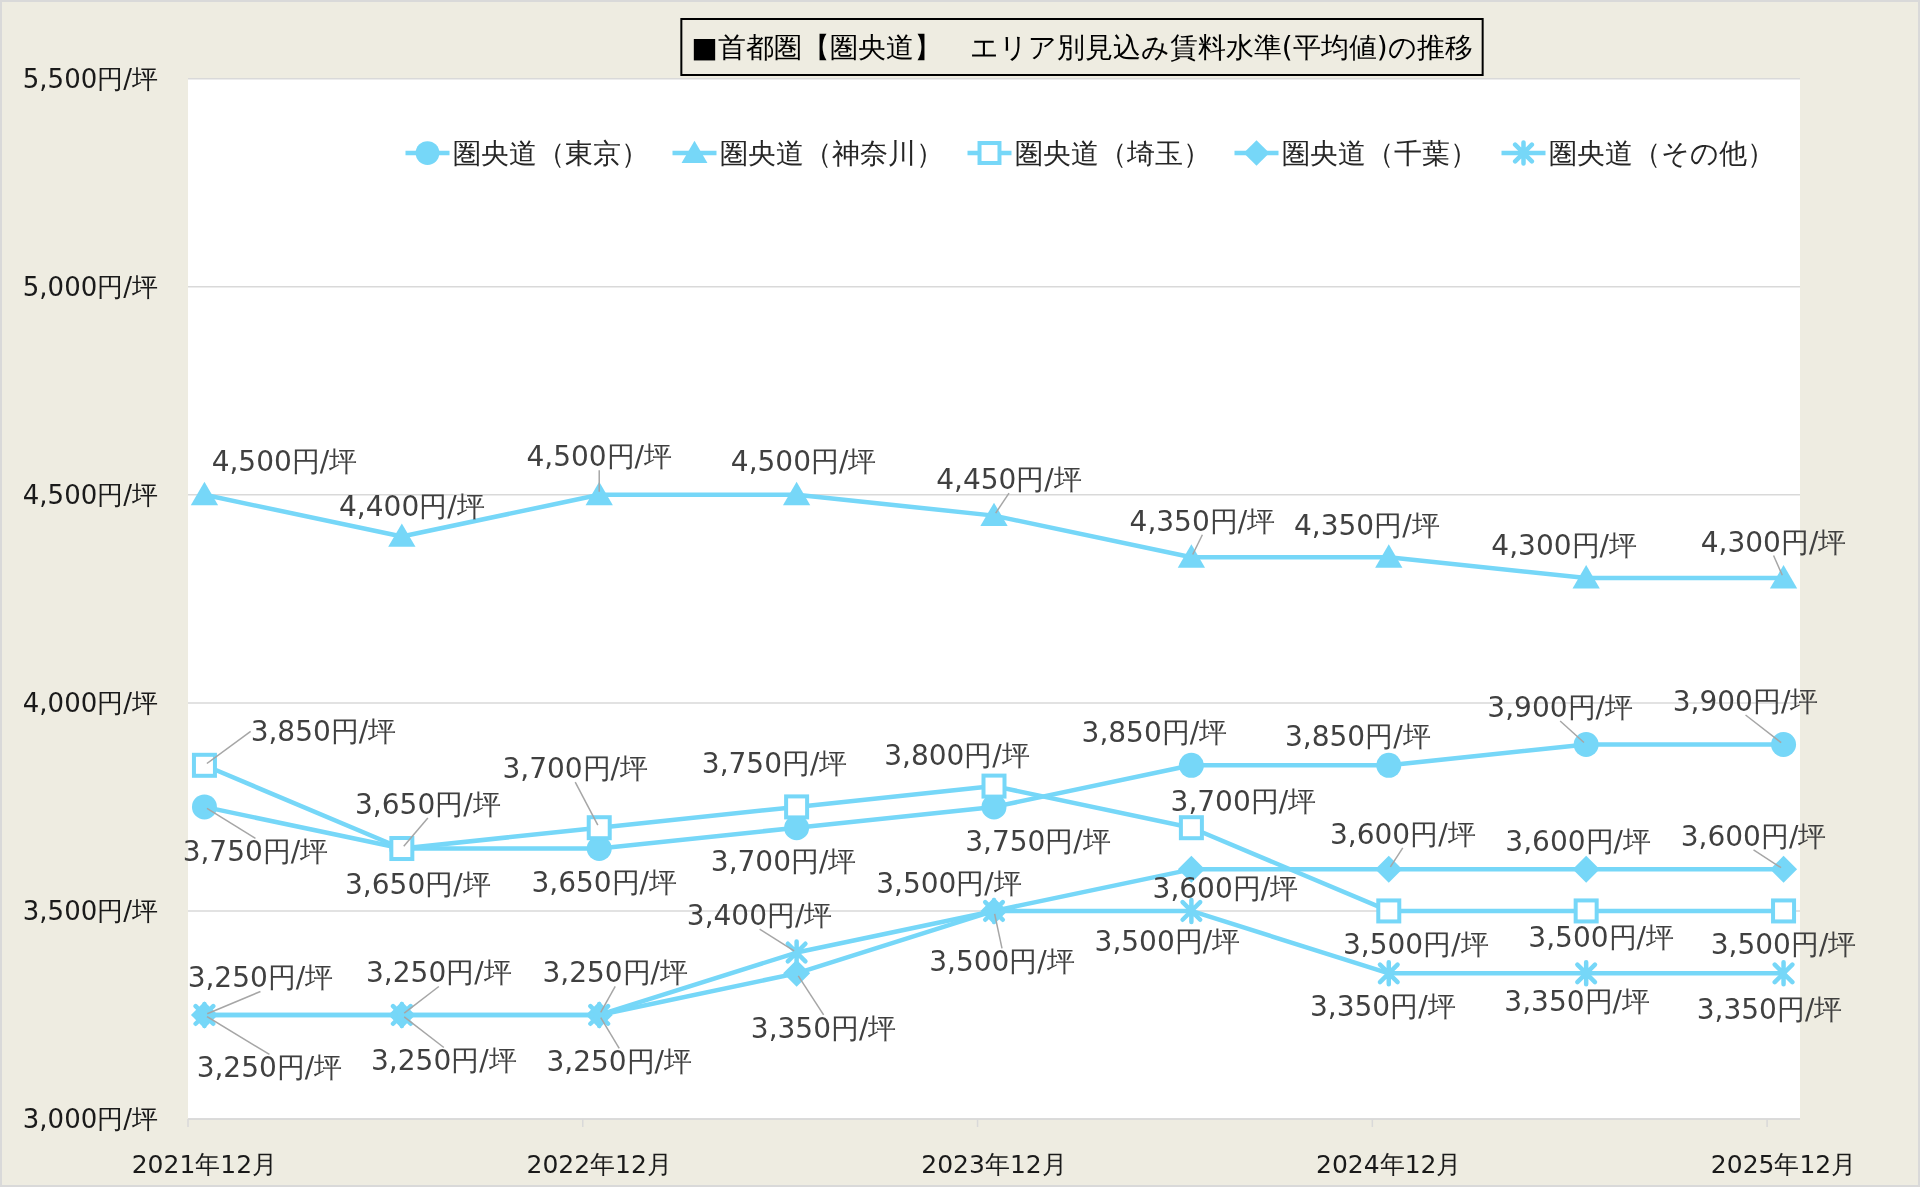 This screenshot has height=1187, width=1920. Describe the element at coordinates (1783, 1164) in the screenshot. I see `x-tick-label: 2025年12月` at that location.